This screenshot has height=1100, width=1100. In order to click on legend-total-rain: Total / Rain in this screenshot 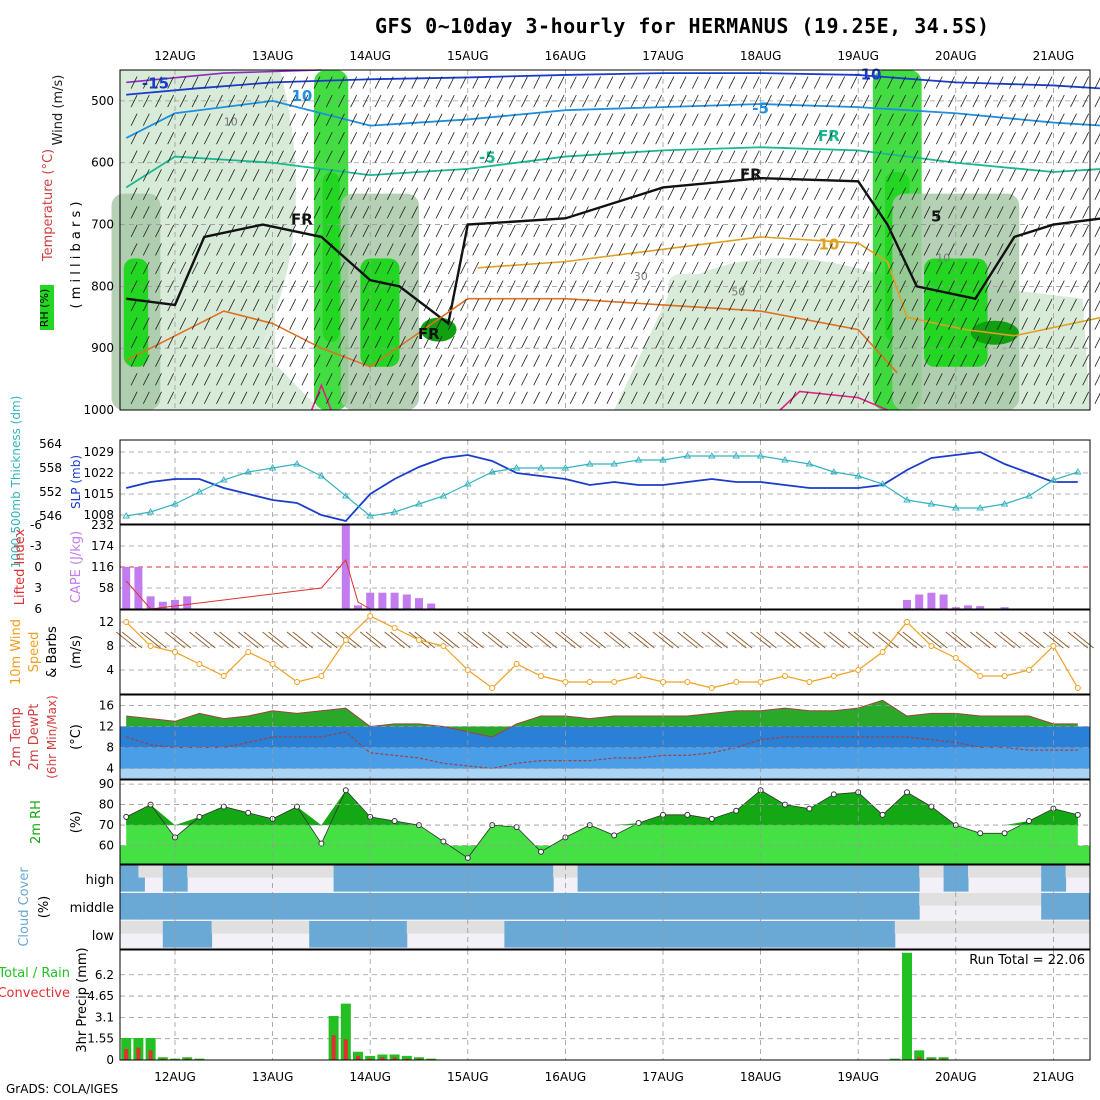, I will do `click(35, 973)`.